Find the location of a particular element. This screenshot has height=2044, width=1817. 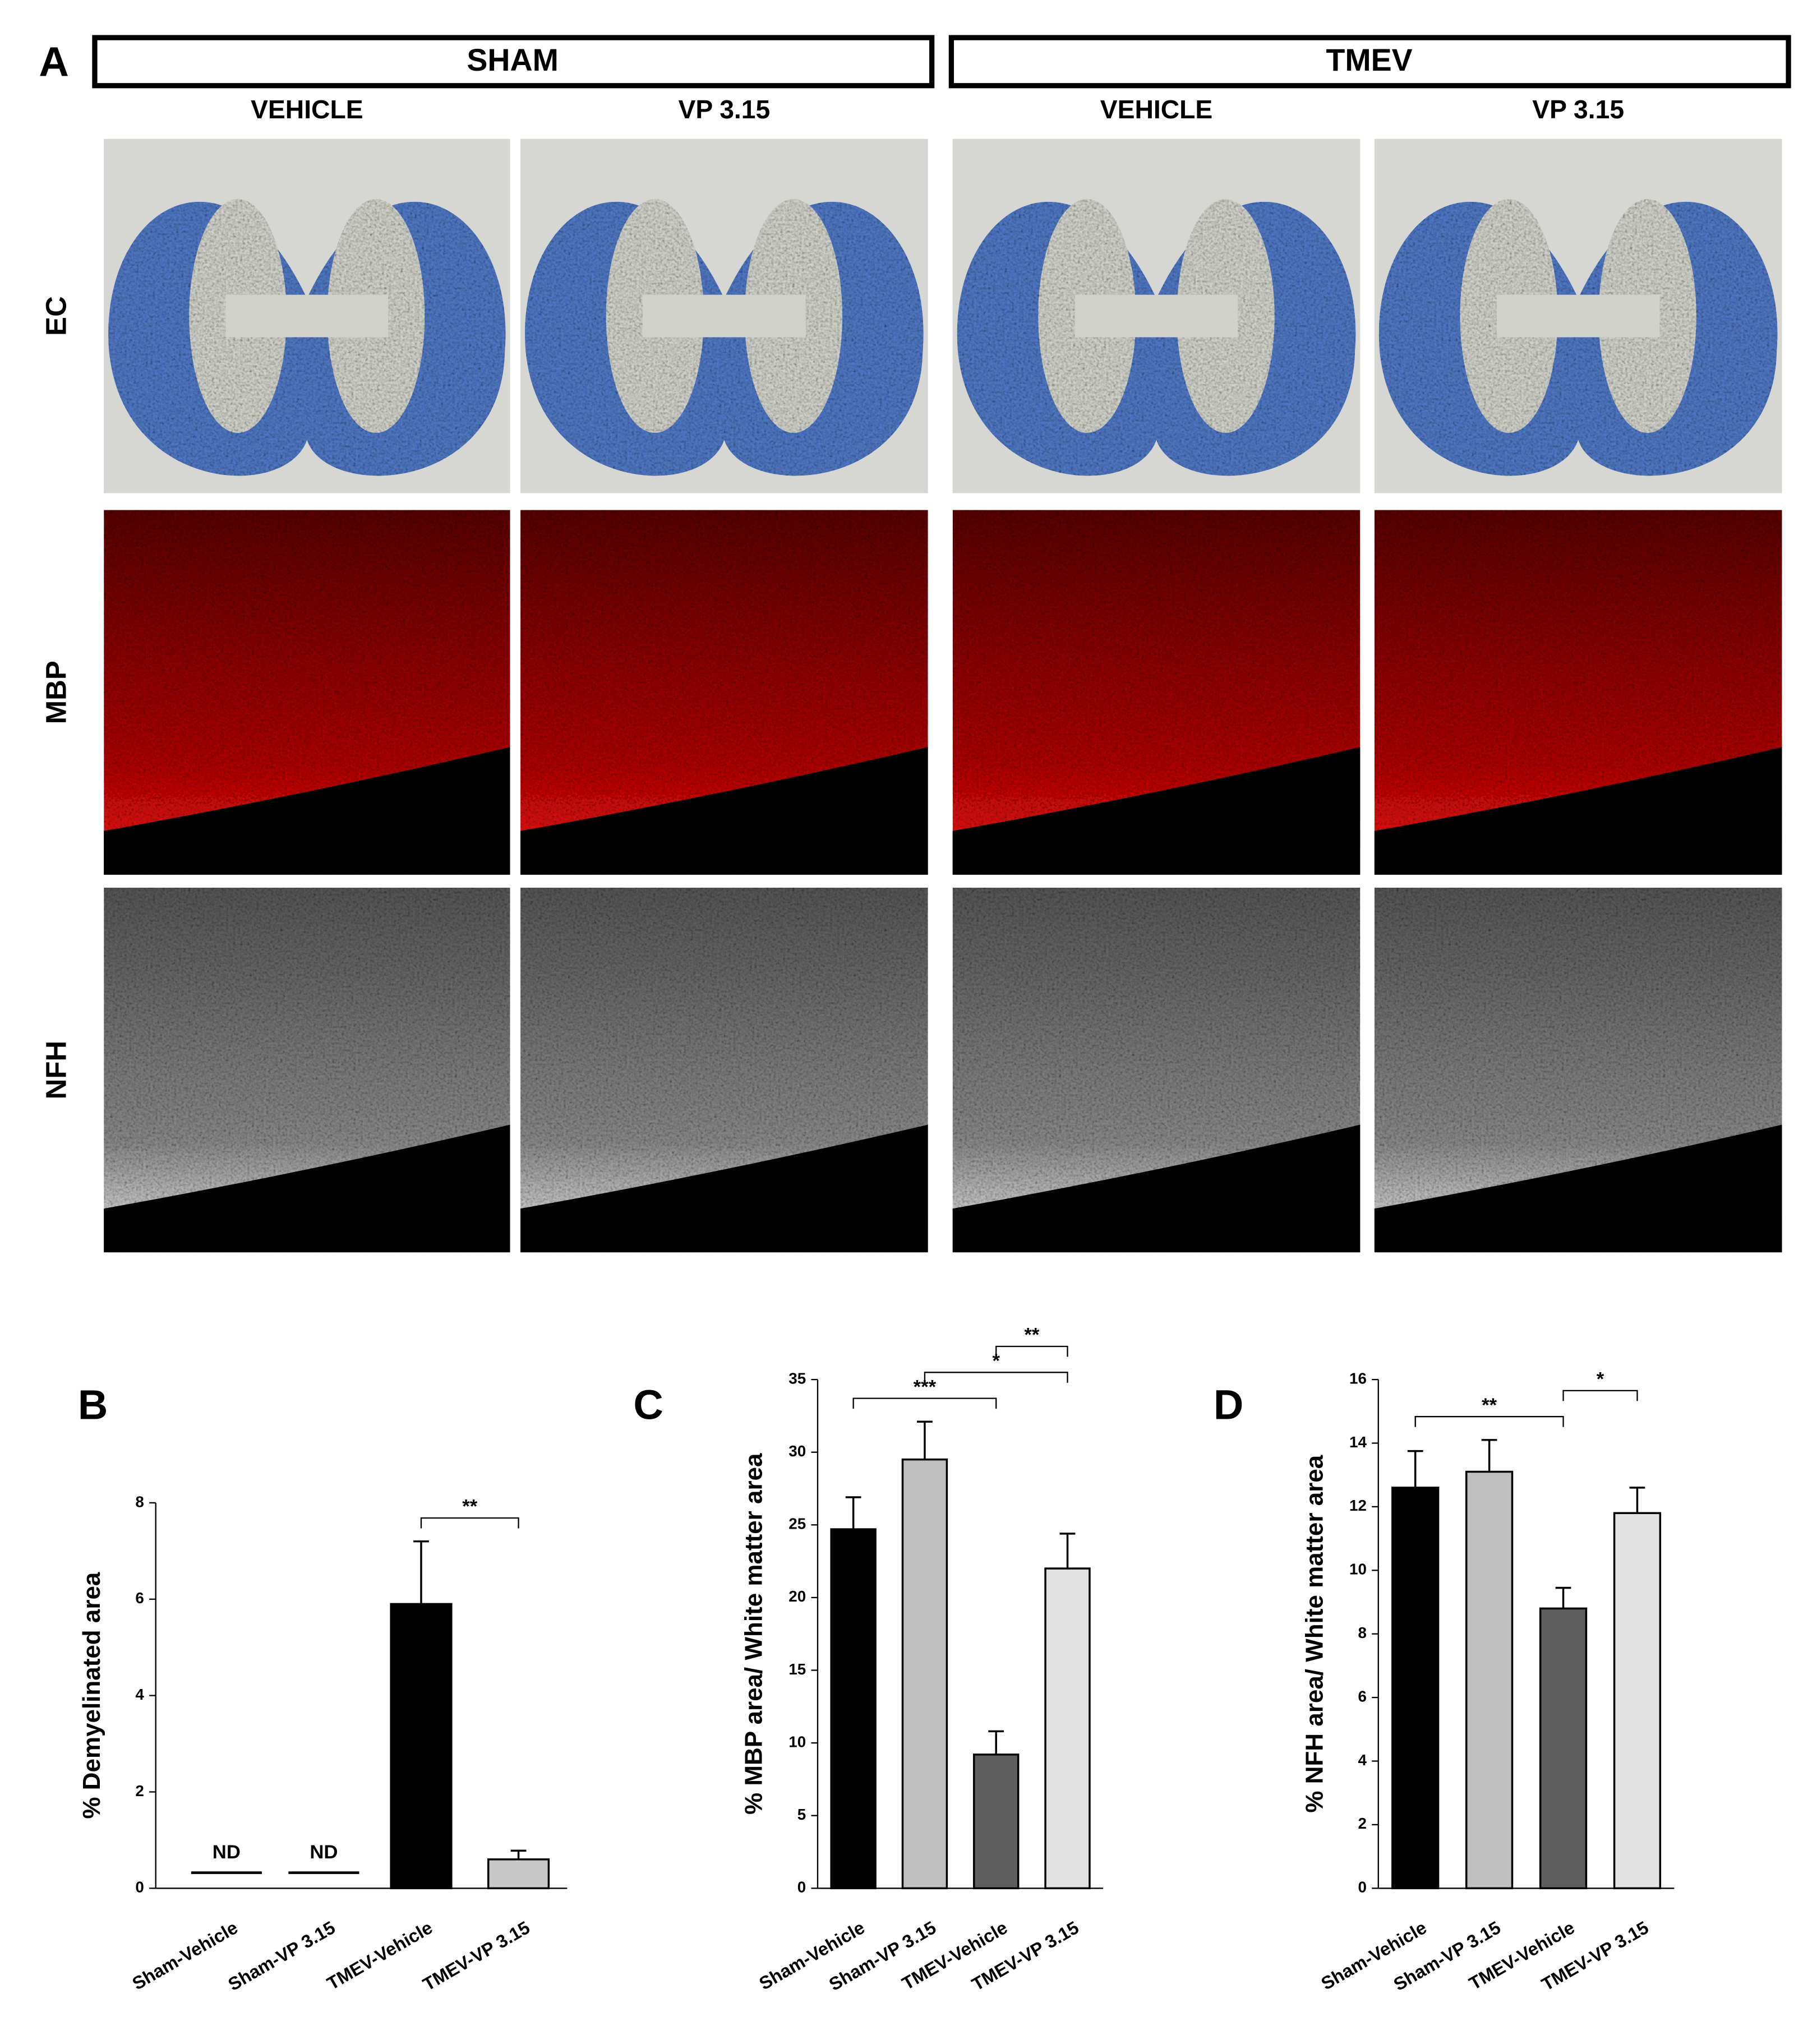

y-tick-label: 35 is located at coordinates (797, 1378).